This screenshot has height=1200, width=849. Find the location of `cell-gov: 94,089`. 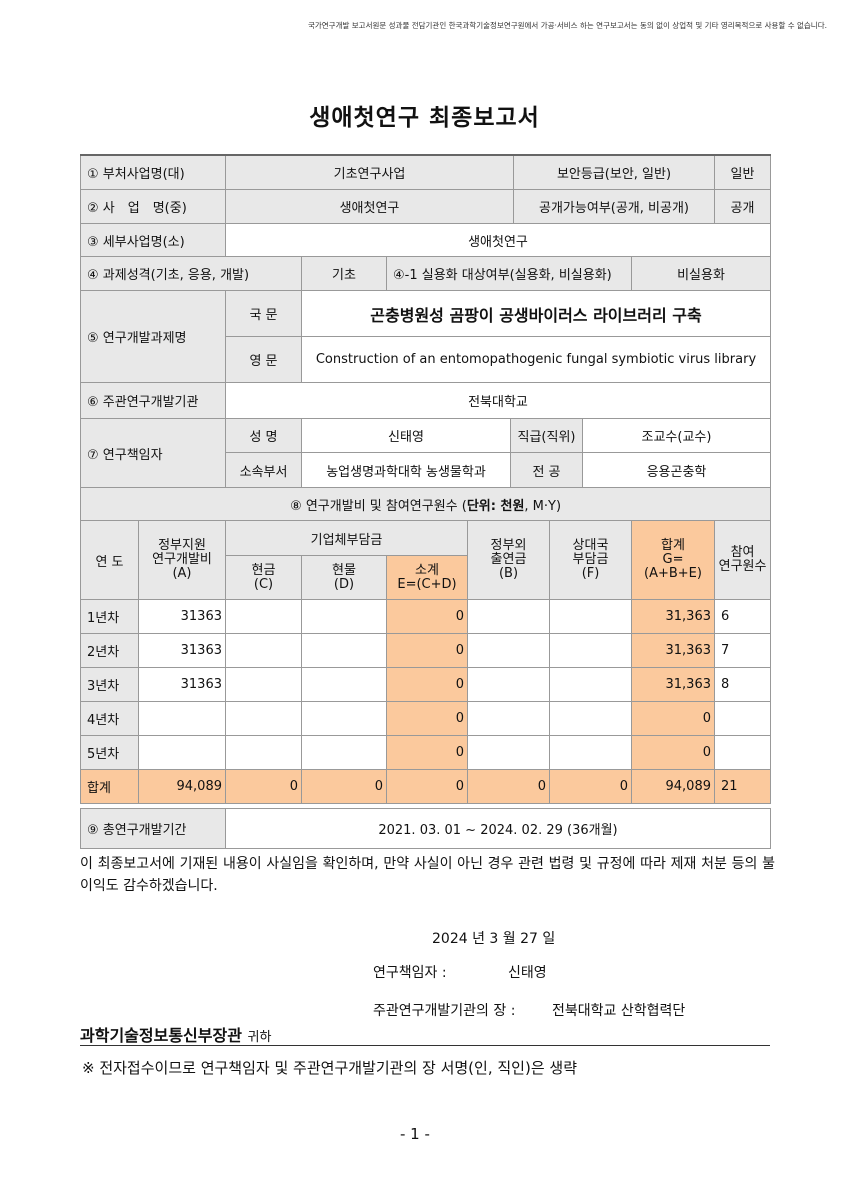

cell-gov: 94,089 is located at coordinates (182, 786).